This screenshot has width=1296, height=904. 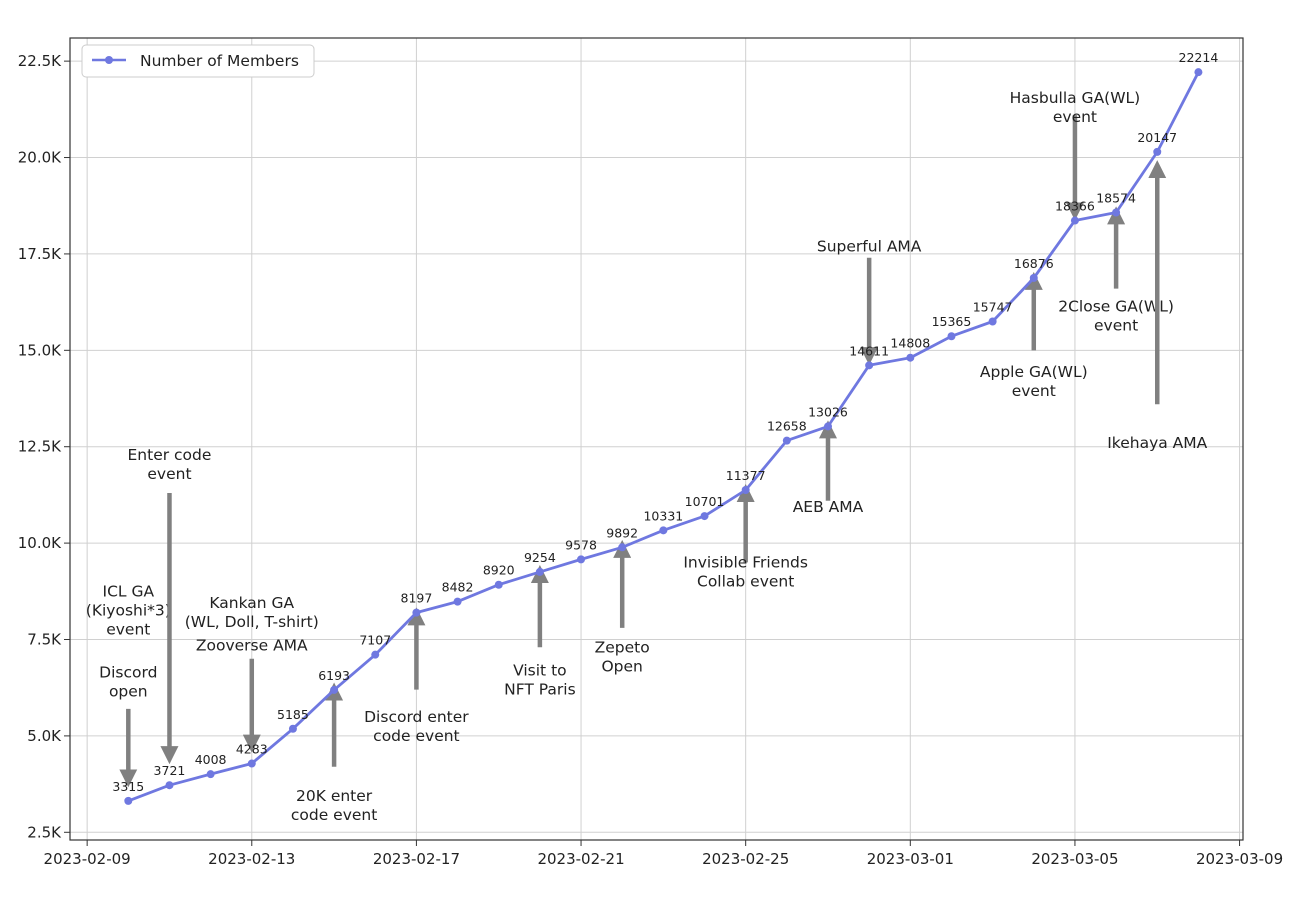 I want to click on y-tick-label: 22.5K, so click(x=40, y=61).